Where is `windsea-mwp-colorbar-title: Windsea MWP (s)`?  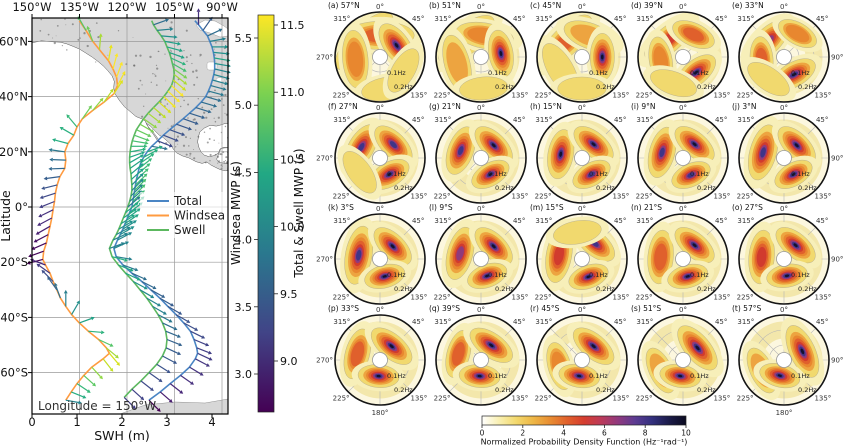 windsea-mwp-colorbar-title: Windsea MWP (s) is located at coordinates (236, 213).